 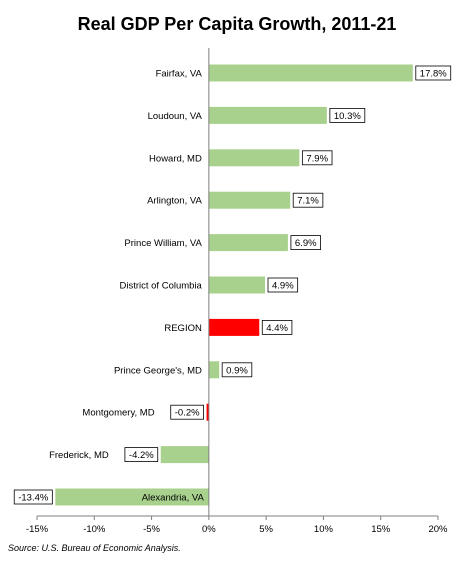 I want to click on category-label-frederick-md: Frederick, MD, so click(x=79, y=455).